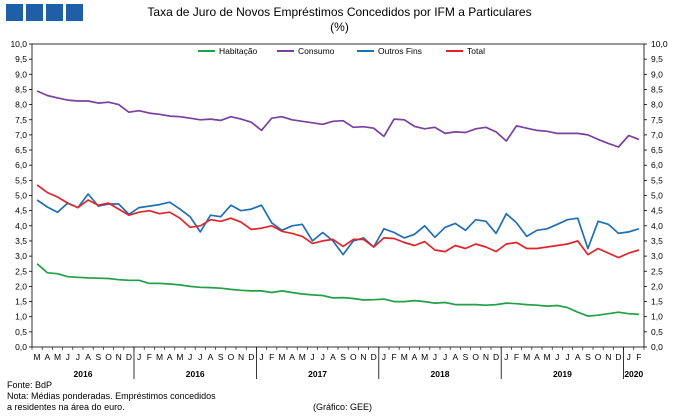 The height and width of the screenshot is (418, 679). What do you see at coordinates (66, 407) in the screenshot?
I see `note-line-2: a residentes na área do euro.` at bounding box center [66, 407].